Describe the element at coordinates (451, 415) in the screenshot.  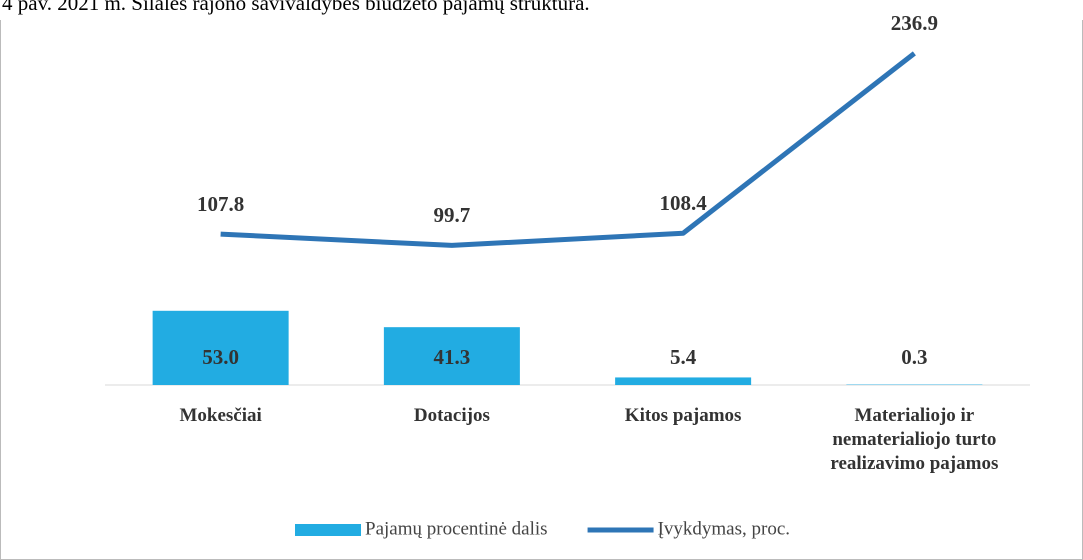
I see `x-tick-label: Dotacijos` at that location.